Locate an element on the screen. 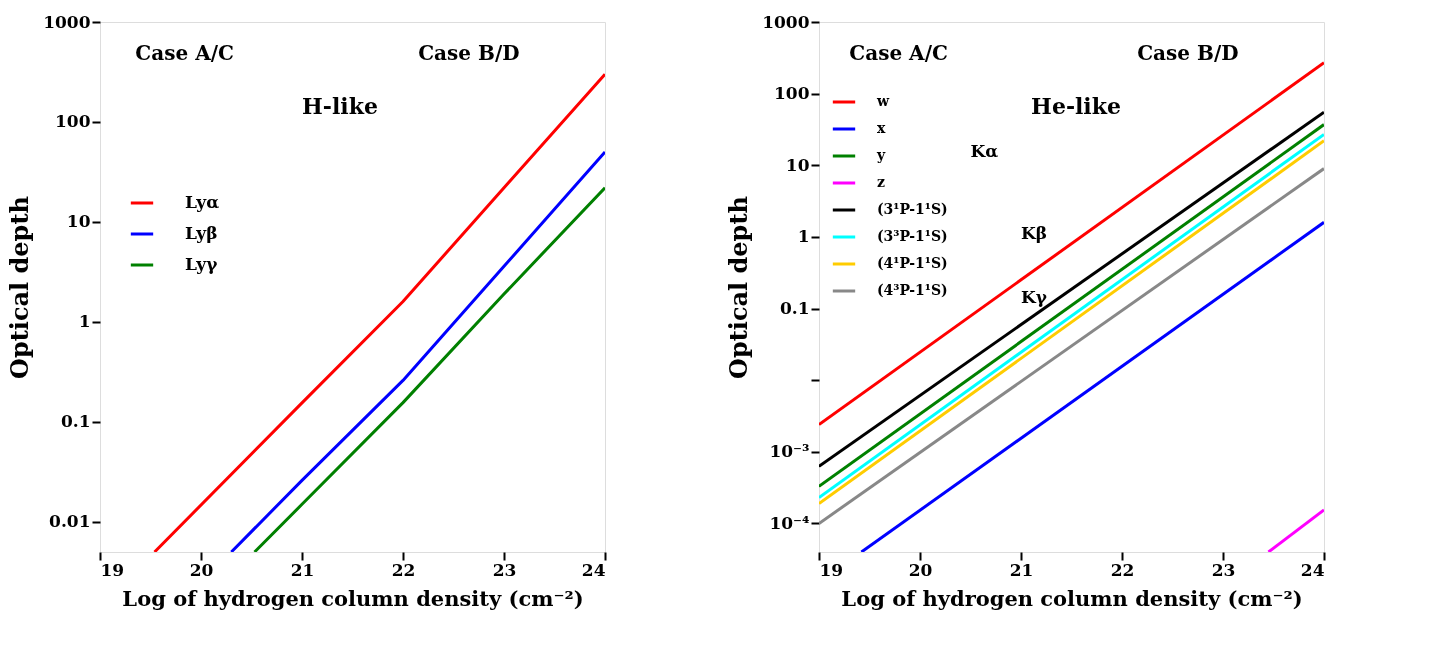  annotation: Kα is located at coordinates (984, 150).